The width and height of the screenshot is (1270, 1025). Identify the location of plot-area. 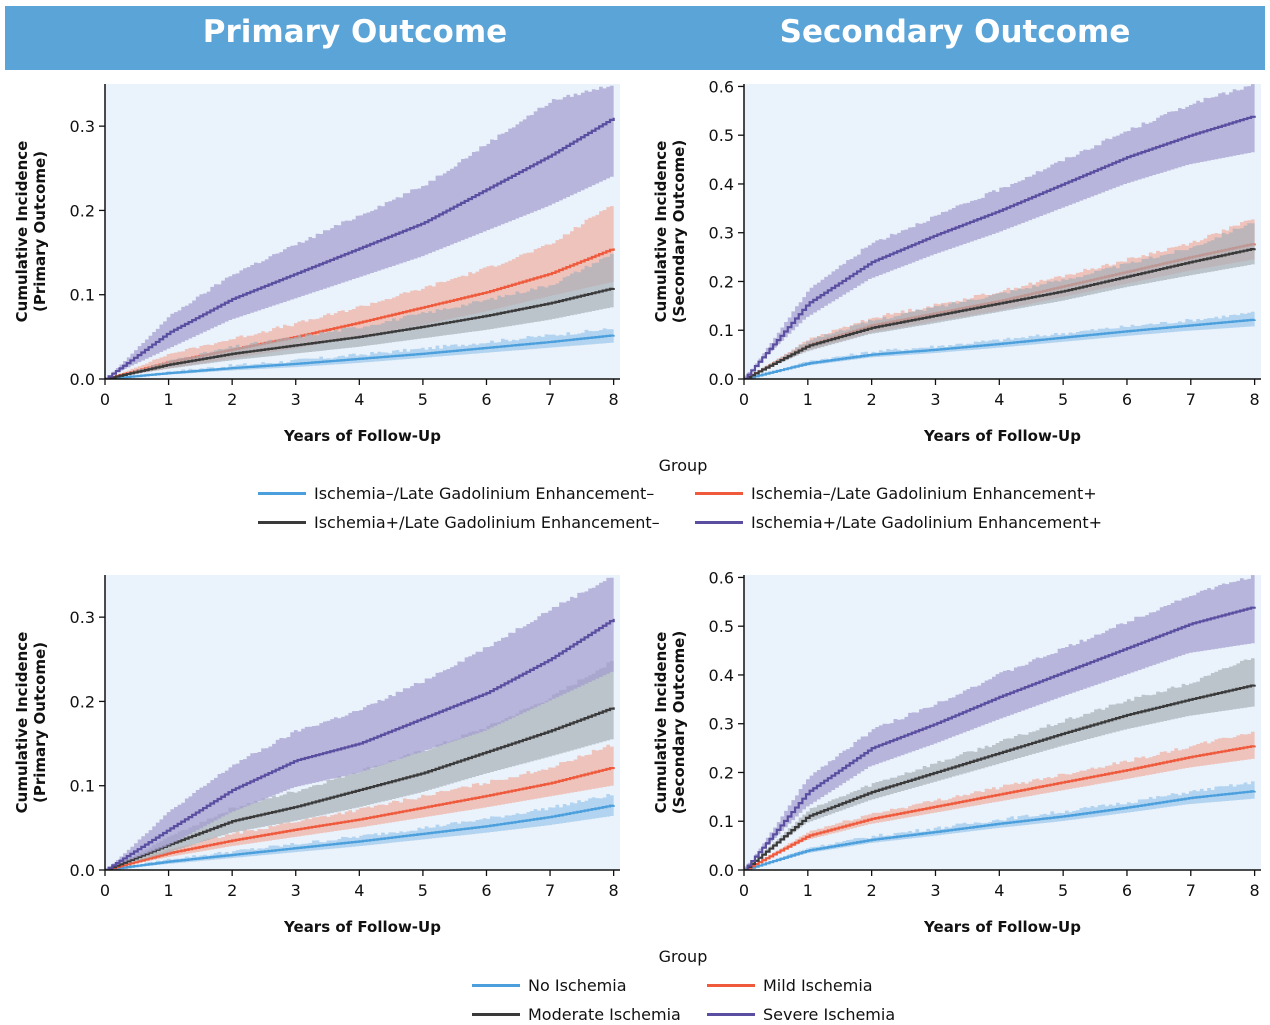
(1000, 722).